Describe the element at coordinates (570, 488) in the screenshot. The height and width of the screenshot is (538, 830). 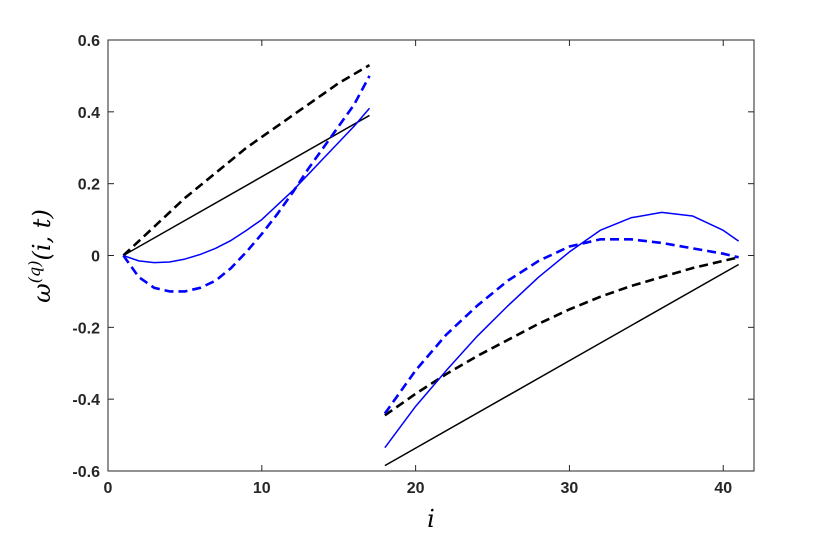
I see `x-tick-label: 30` at that location.